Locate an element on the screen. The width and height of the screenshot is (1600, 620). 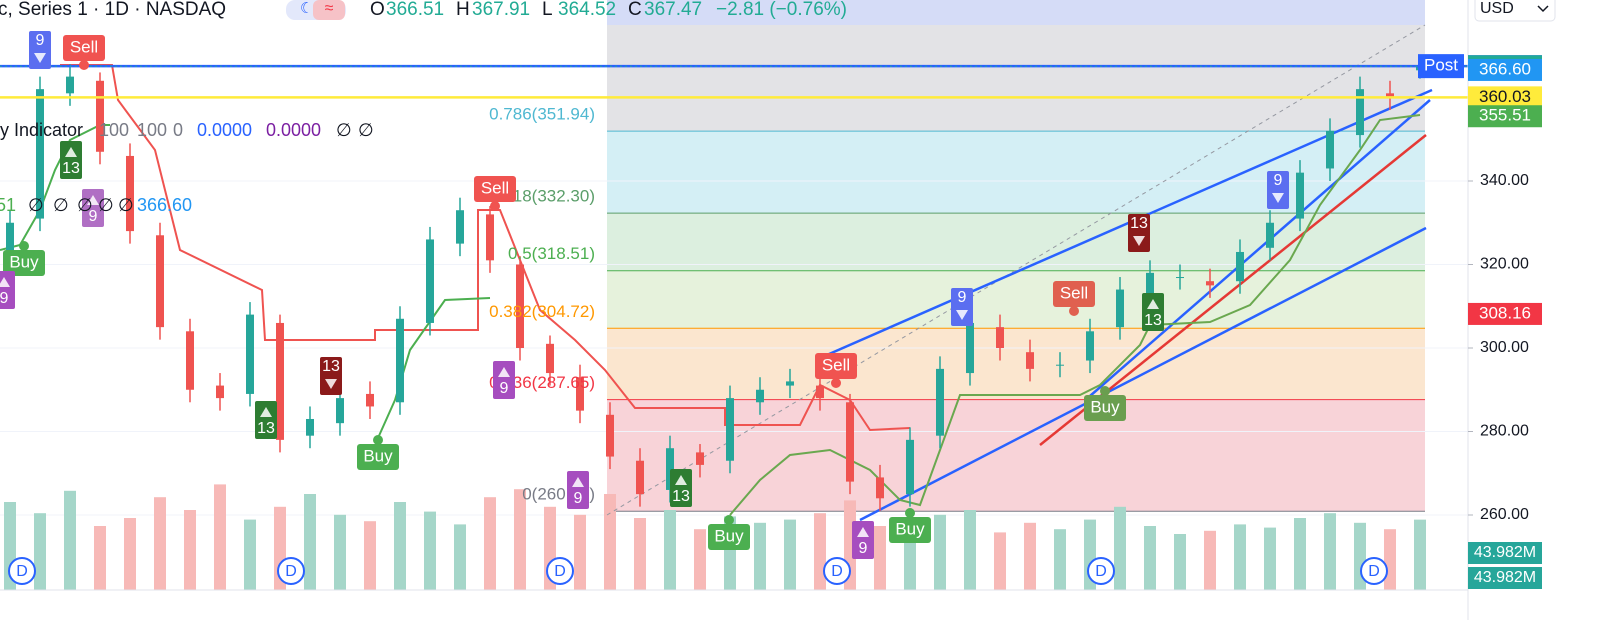
ohlc-key: H is located at coordinates (463, 10).